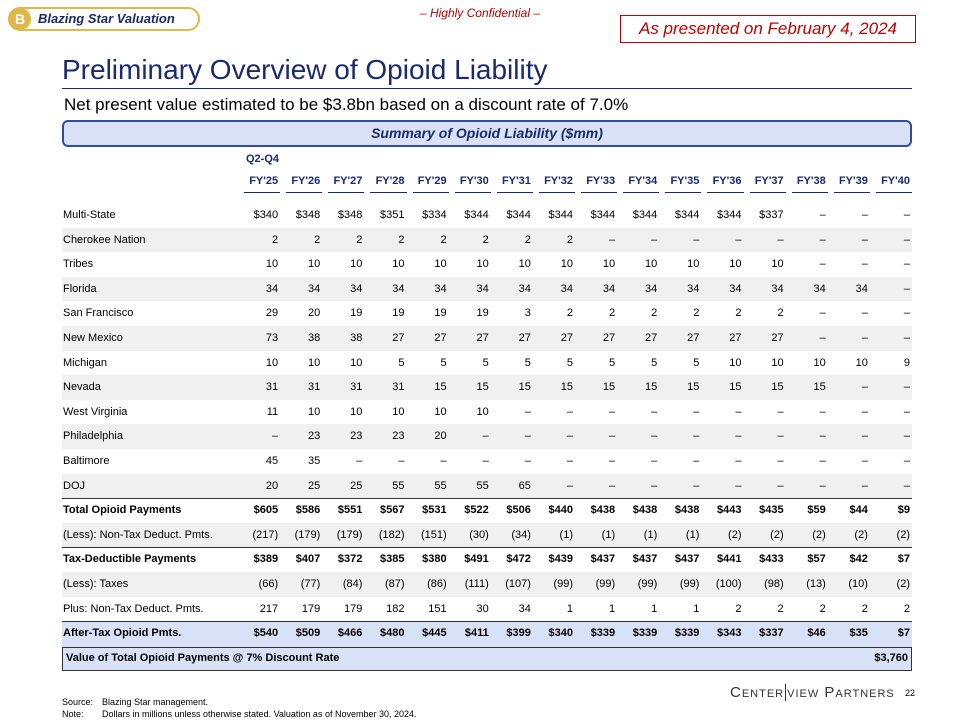  Describe the element at coordinates (73, 714) in the screenshot. I see `note-label: Note:` at that location.